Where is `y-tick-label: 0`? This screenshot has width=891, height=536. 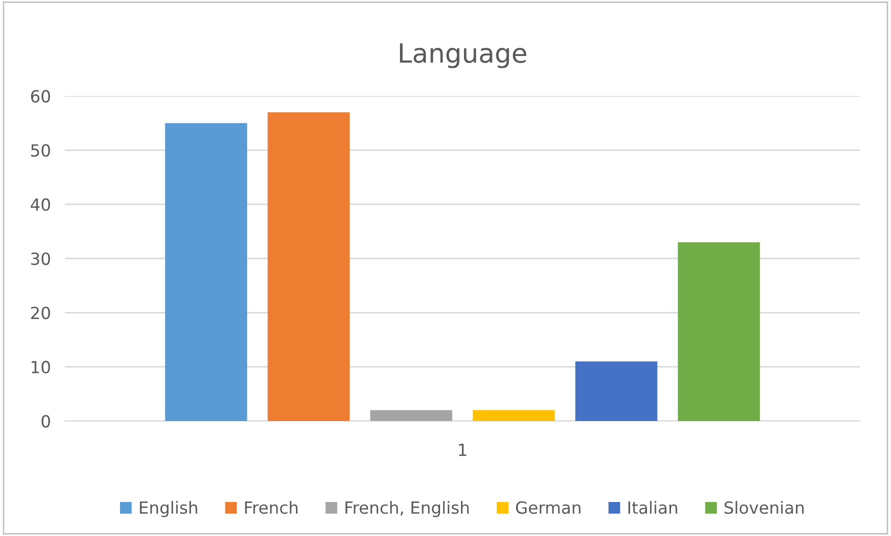 y-tick-label: 0 is located at coordinates (46, 421).